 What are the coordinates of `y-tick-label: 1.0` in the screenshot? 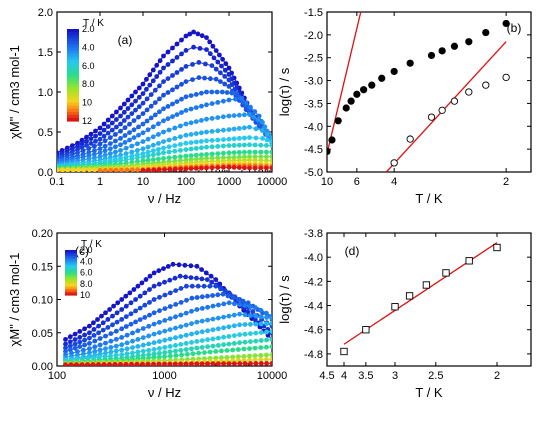 It's located at (45, 93).